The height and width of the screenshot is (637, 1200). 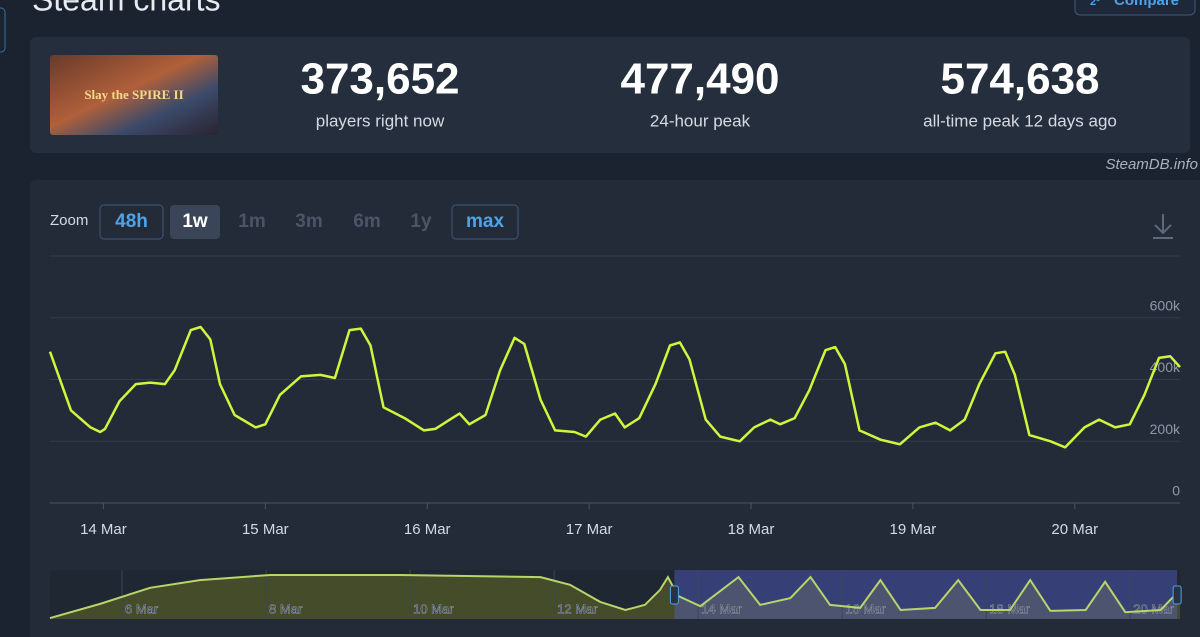 I want to click on navigator-tick-label: 8 Mar, so click(x=286, y=608).